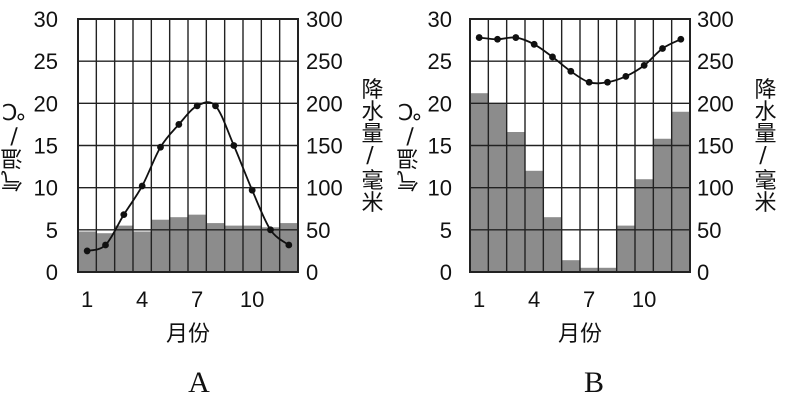 The width and height of the screenshot is (786, 400). Describe the element at coordinates (594, 382) in the screenshot. I see `panel-label: B` at that location.